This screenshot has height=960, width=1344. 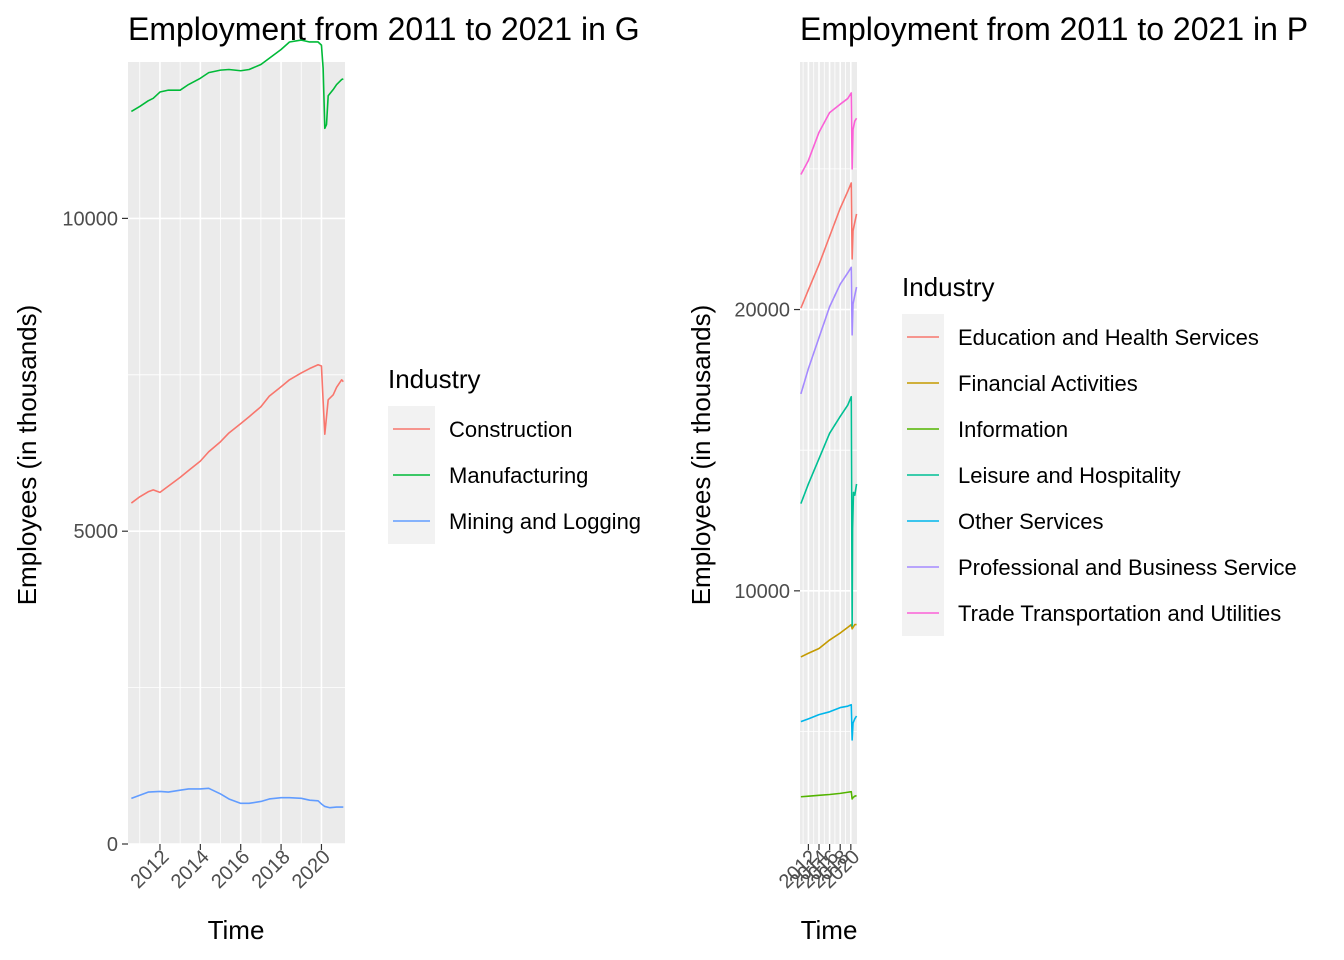 I want to click on legend-label: Construction, so click(x=511, y=429).